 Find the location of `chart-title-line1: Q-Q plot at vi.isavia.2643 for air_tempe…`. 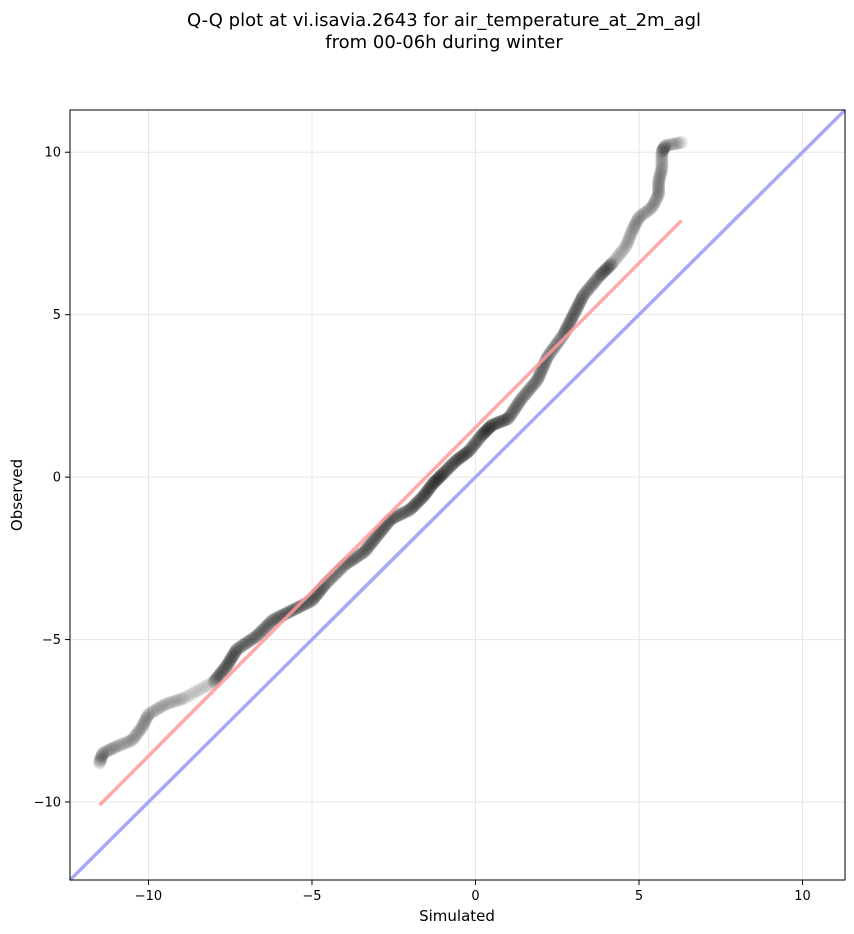

chart-title-line1: Q-Q plot at vi.isavia.2643 for air_tempe… is located at coordinates (444, 20).